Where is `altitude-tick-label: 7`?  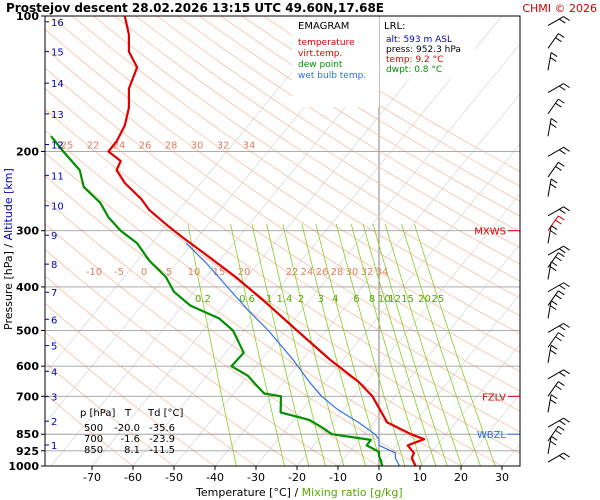 altitude-tick-label: 7 is located at coordinates (54, 293).